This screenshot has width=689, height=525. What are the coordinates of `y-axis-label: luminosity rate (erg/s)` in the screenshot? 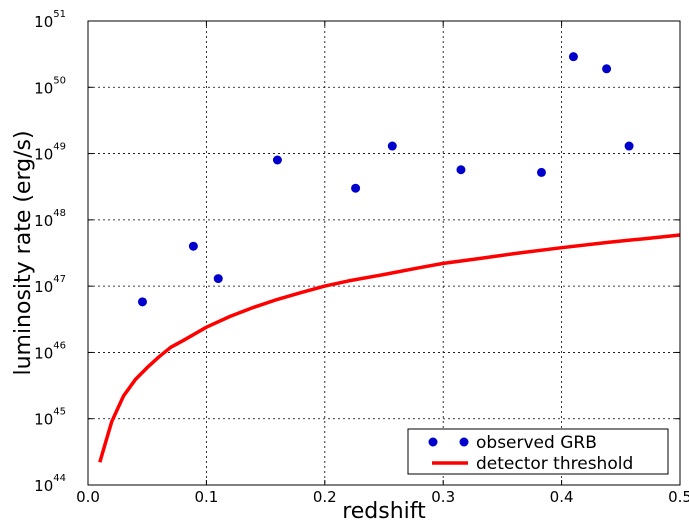 It's located at (23, 252).